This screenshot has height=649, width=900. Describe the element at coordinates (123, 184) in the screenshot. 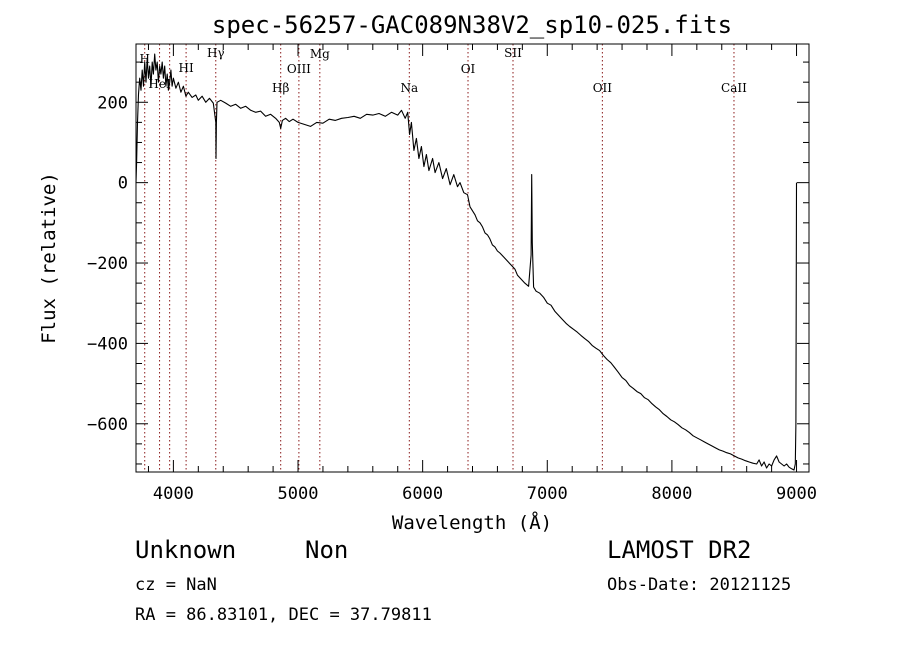

I see `y-tick-label: 0` at that location.